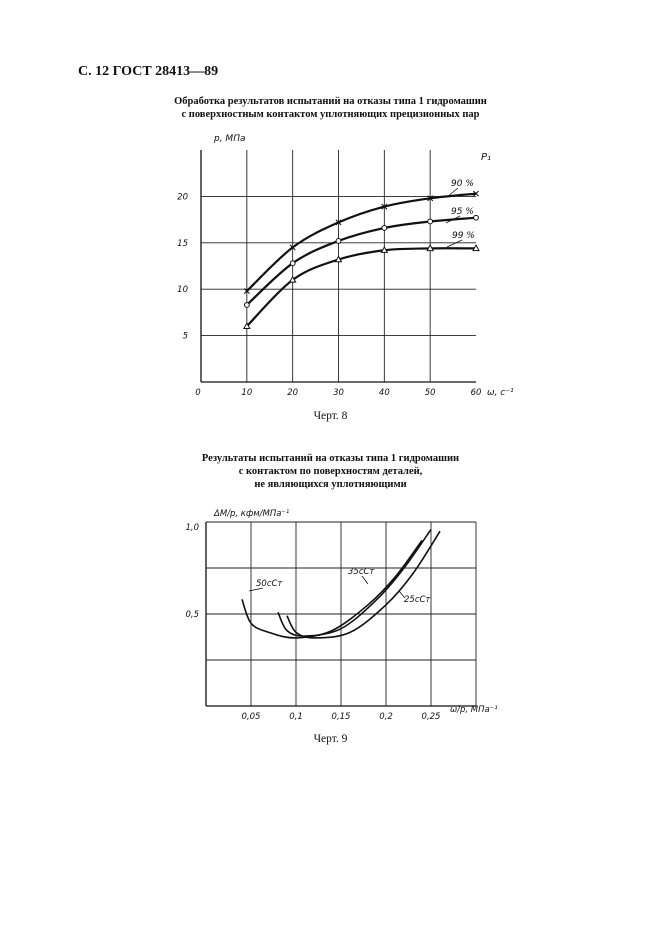 This screenshot has width=661, height=936. I want to click on figure8-caption: Черт. 8, so click(330, 416).